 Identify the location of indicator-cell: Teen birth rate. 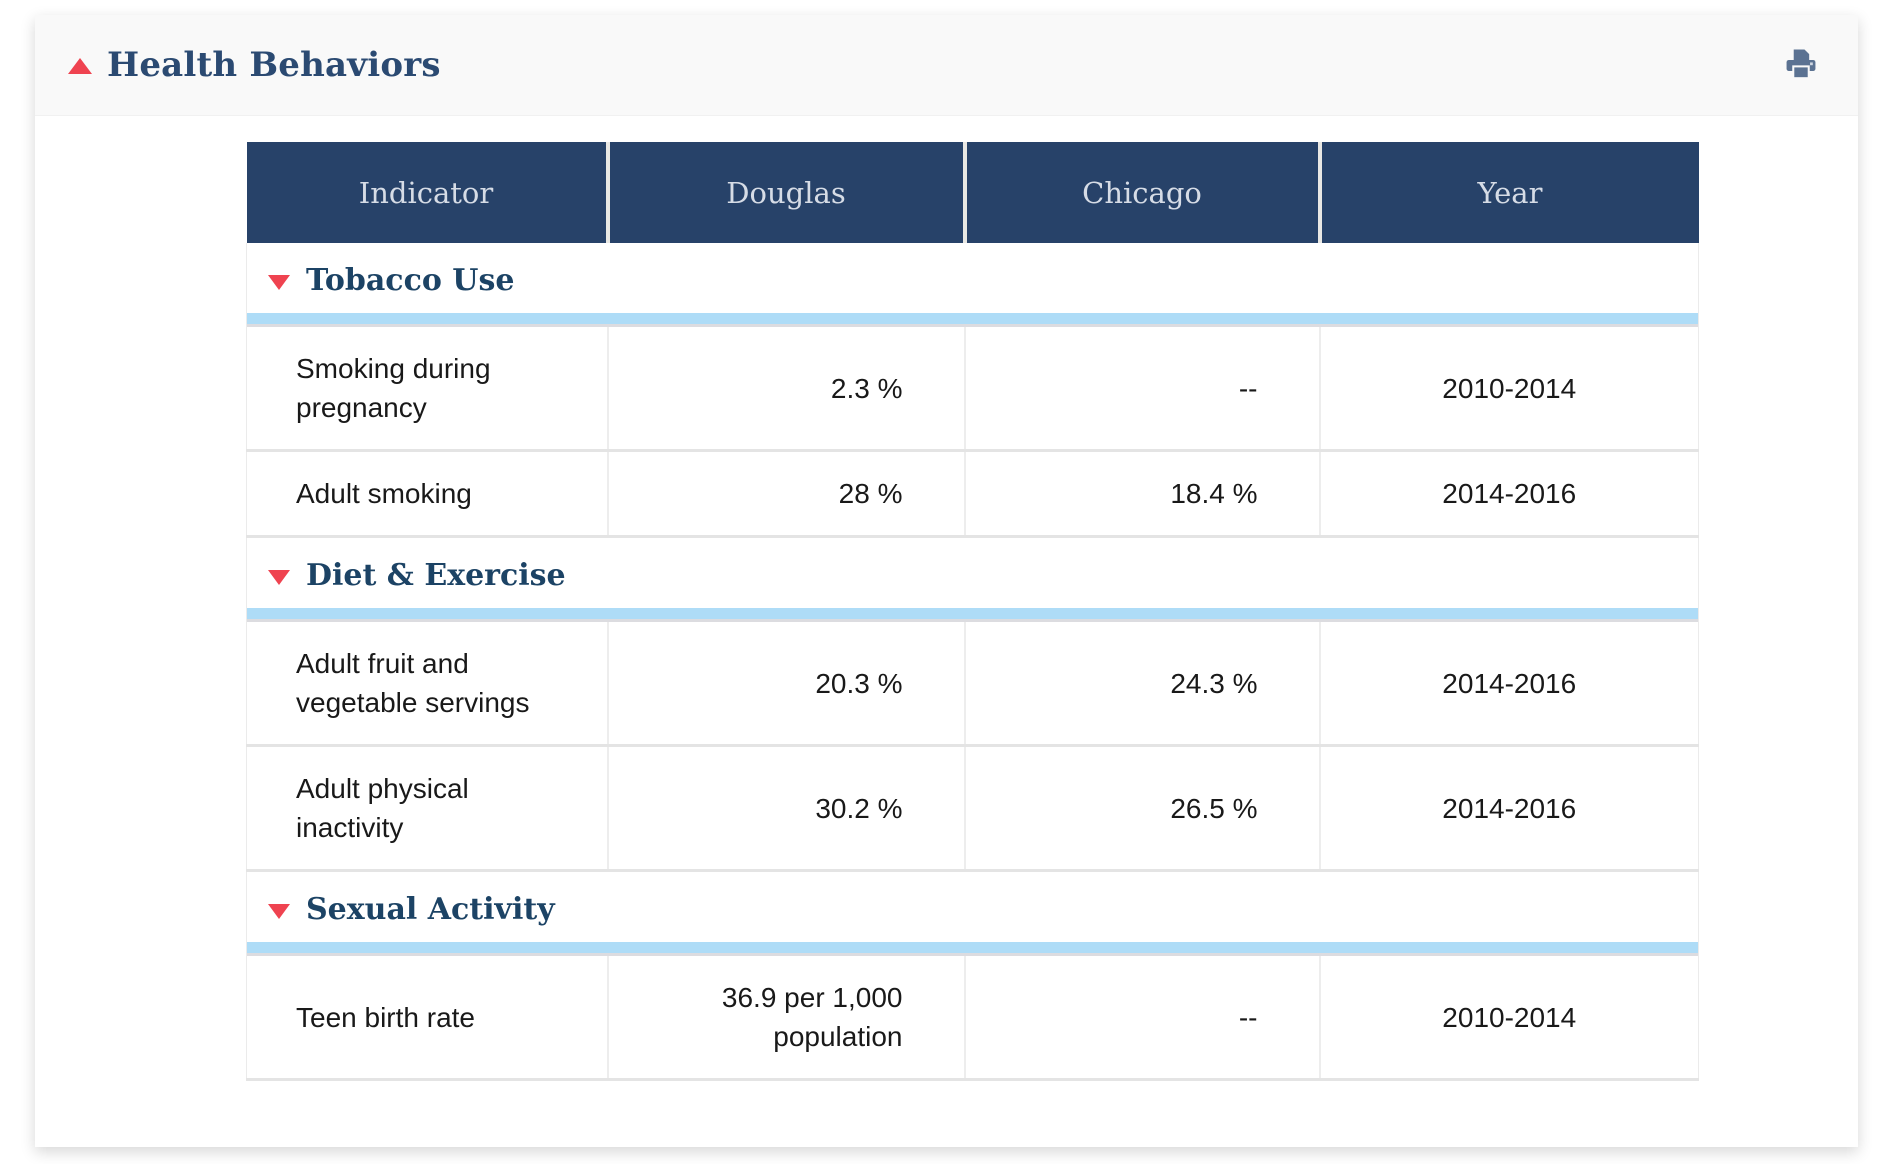
(427, 1018).